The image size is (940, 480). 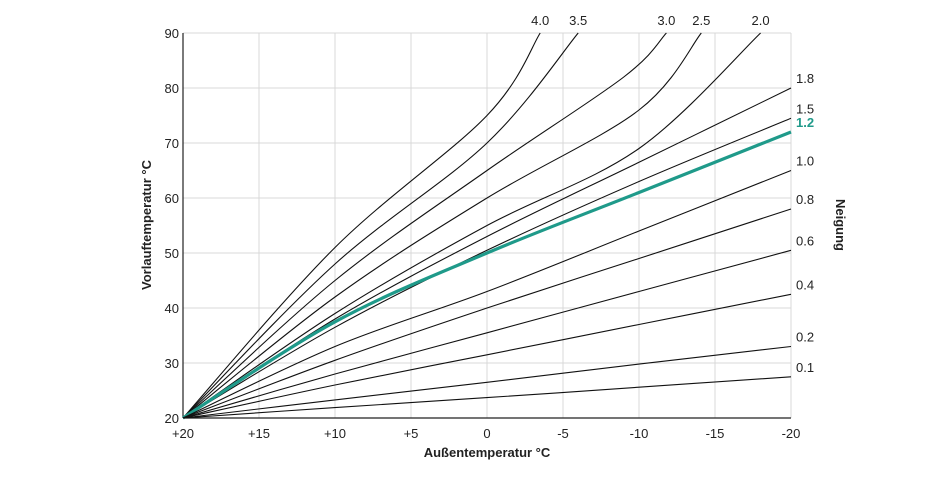 What do you see at coordinates (172, 143) in the screenshot?
I see `y-tick-label: 70` at bounding box center [172, 143].